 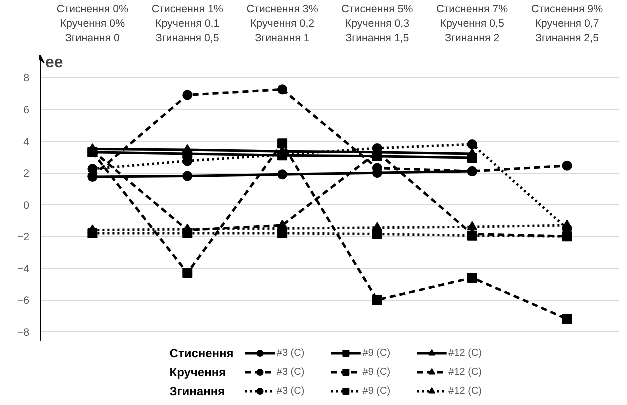 What do you see at coordinates (23, 332) in the screenshot?
I see `y-tick-label: −8` at bounding box center [23, 332].